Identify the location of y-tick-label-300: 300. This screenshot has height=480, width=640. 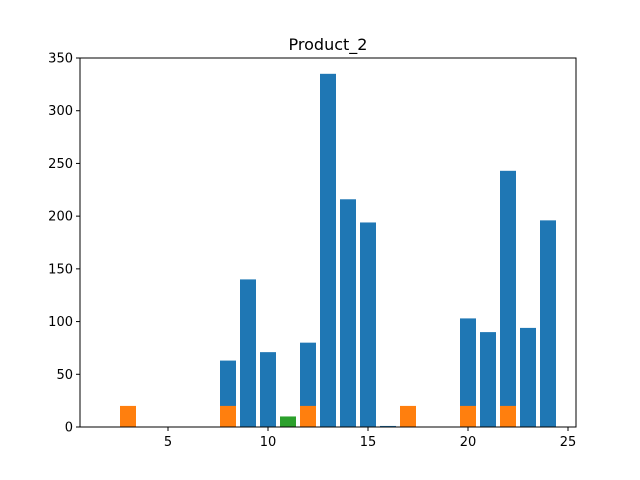
(60, 111).